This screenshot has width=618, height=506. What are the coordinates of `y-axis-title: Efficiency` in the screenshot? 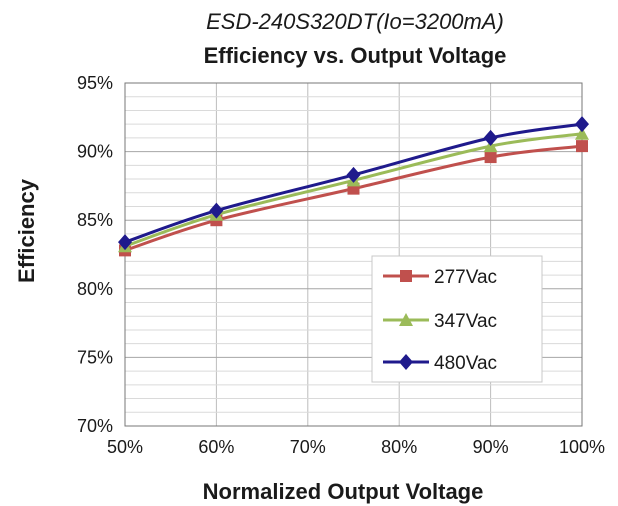 It's located at (26, 230).